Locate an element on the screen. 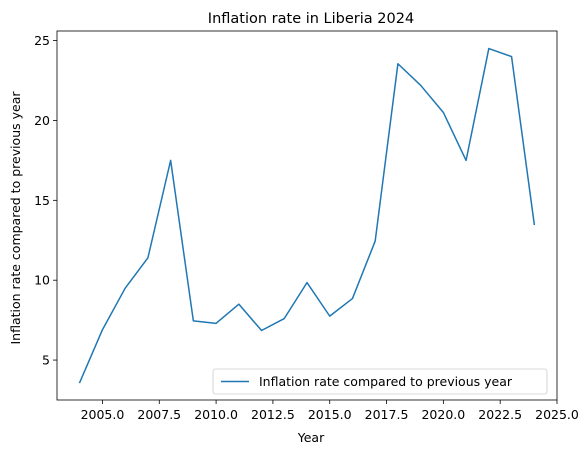  x-tick-label: 2017.5 is located at coordinates (387, 414).